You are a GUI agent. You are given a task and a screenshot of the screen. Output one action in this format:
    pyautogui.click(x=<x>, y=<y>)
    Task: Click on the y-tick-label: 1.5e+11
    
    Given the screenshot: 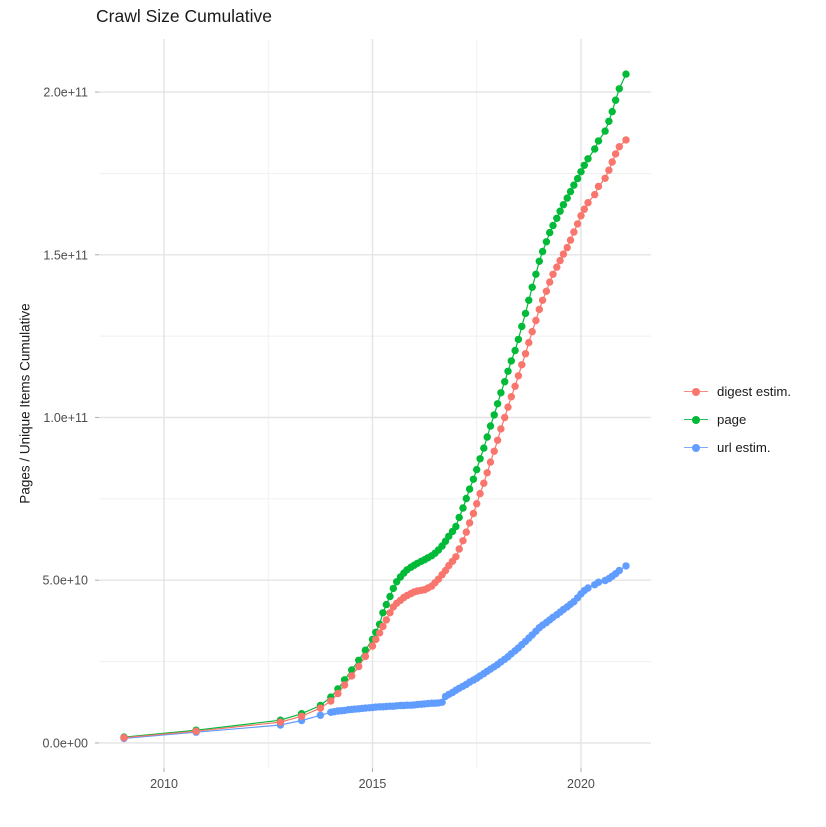 What is the action you would take?
    pyautogui.click(x=65, y=255)
    